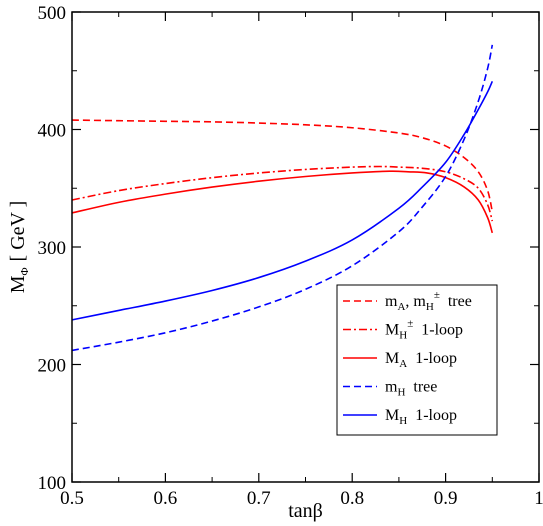  What do you see at coordinates (305, 511) in the screenshot?
I see `x-axis-label: tanβ` at bounding box center [305, 511].